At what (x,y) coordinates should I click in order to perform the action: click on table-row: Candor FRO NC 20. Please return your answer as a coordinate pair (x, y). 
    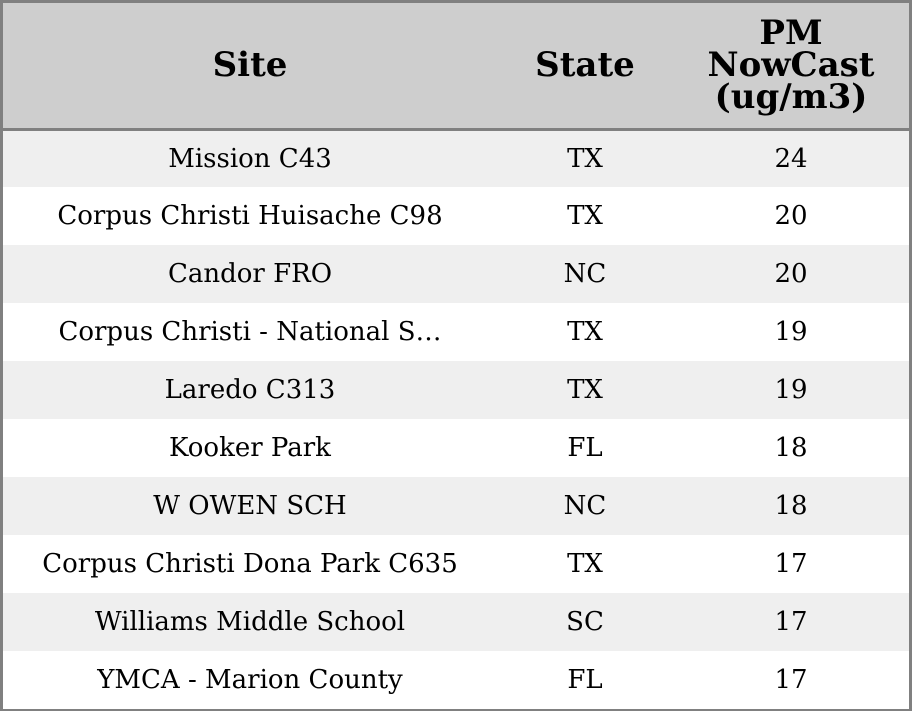
    Looking at the image, I should click on (456, 274).